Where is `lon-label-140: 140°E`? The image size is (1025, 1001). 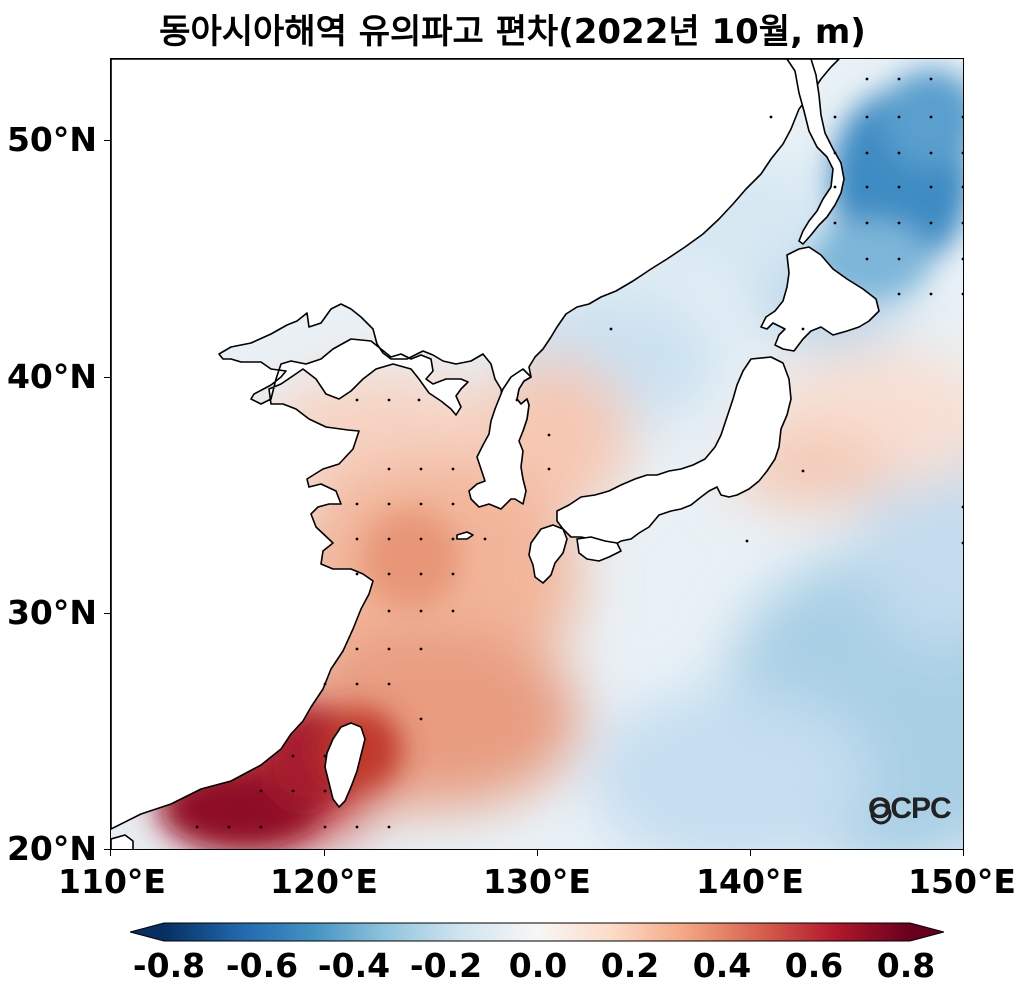 lon-label-140: 140°E is located at coordinates (750, 881).